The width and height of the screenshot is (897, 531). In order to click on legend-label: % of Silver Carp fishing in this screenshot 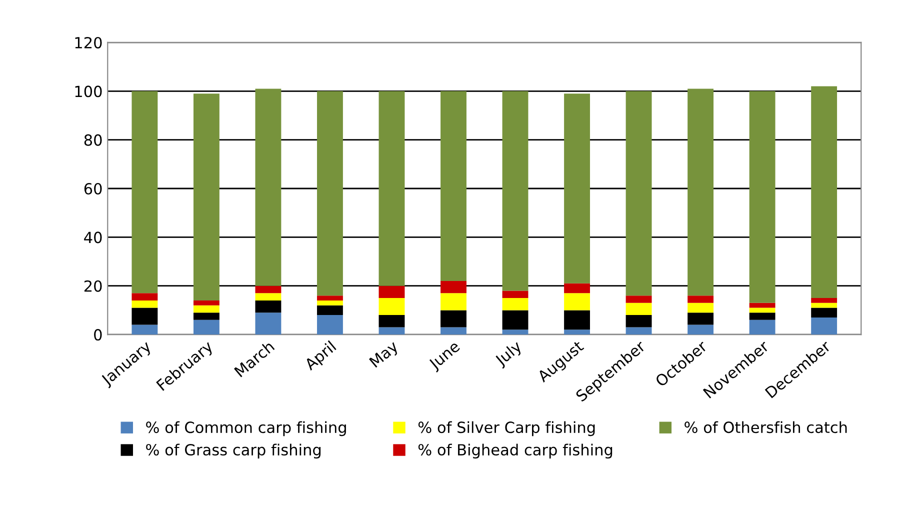, I will do `click(506, 428)`.